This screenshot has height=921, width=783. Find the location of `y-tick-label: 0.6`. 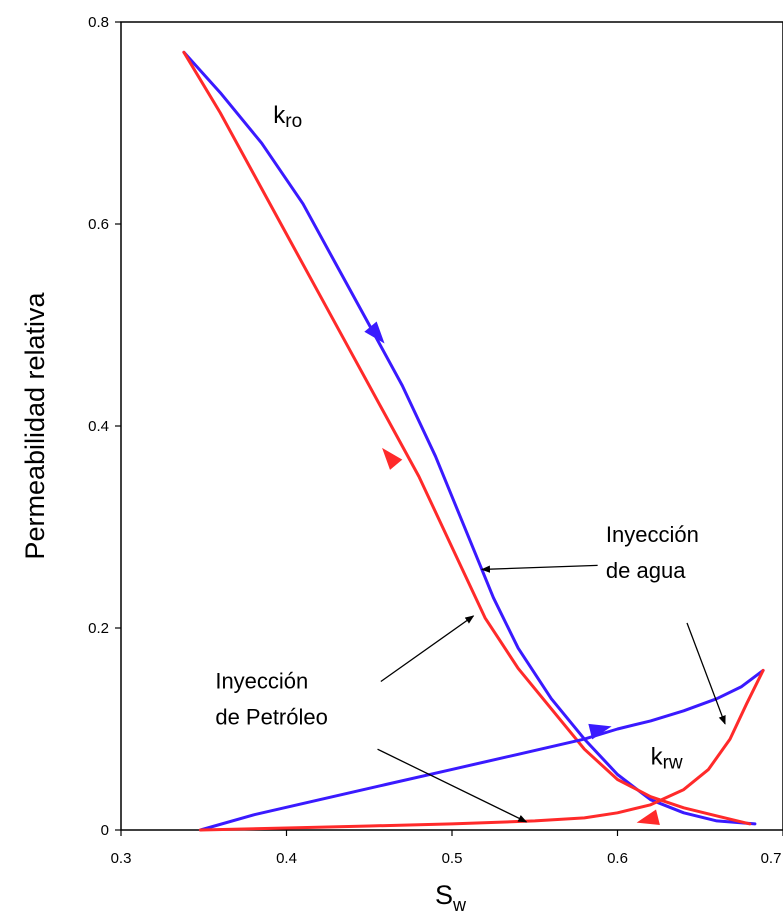

y-tick-label: 0.6 is located at coordinates (98, 224).